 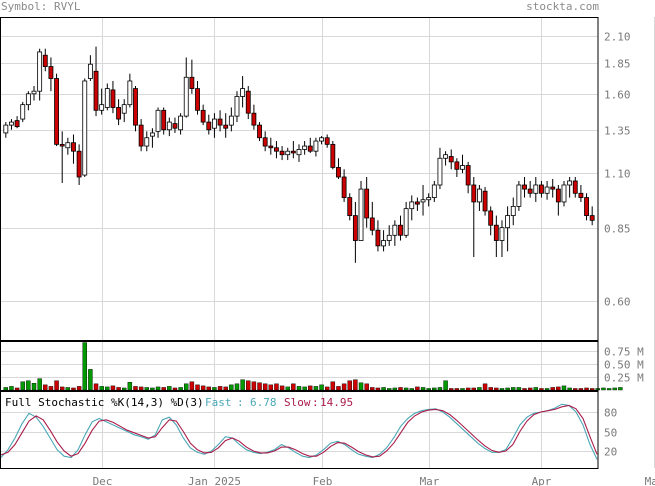 What do you see at coordinates (41, 6) in the screenshot?
I see `symbol-label: Symbol: RVYL` at bounding box center [41, 6].